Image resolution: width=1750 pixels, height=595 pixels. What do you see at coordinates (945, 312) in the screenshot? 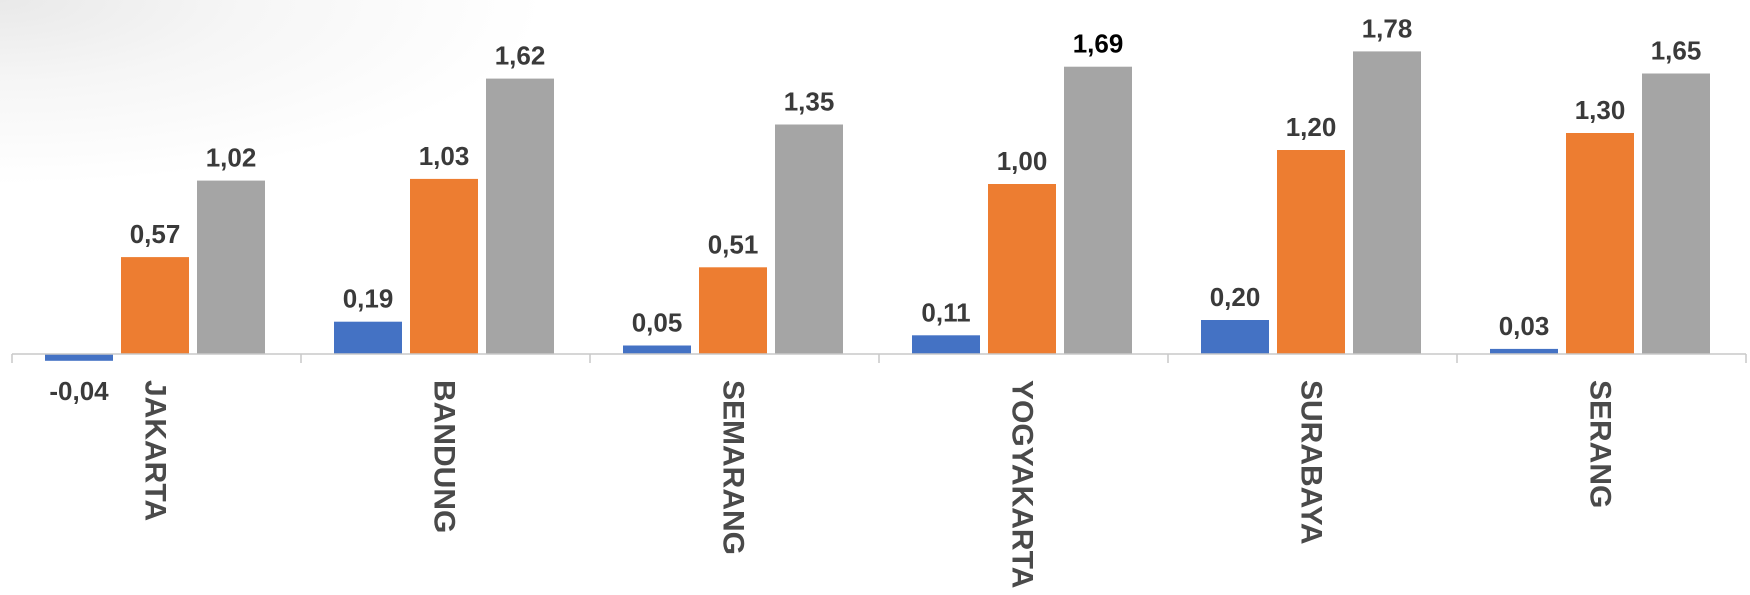
I see `data-label-yogyakarta-series-1: 0,11` at bounding box center [945, 312].